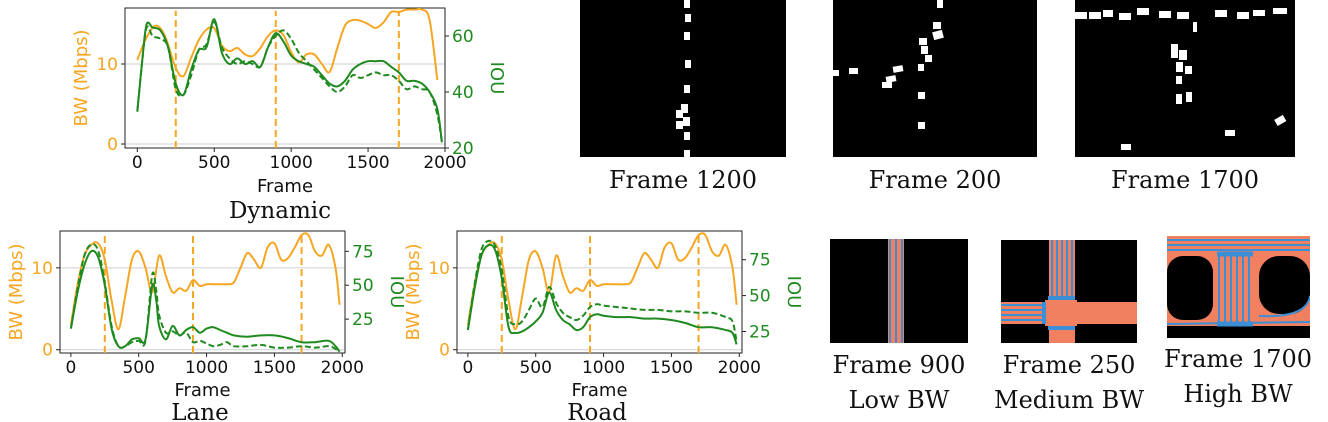  I want to click on chart-road-title: Road, so click(597, 411).